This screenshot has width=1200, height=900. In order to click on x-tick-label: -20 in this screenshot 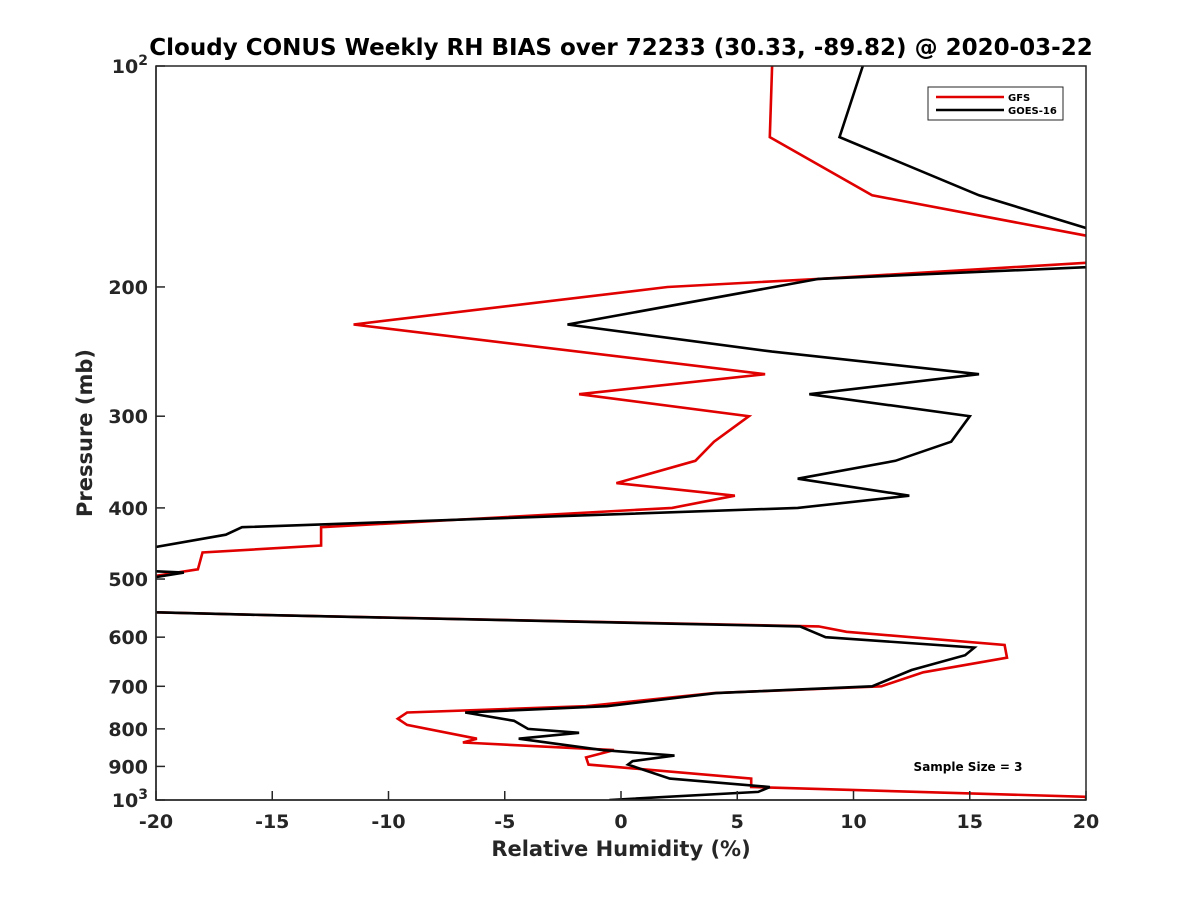, I will do `click(156, 822)`.